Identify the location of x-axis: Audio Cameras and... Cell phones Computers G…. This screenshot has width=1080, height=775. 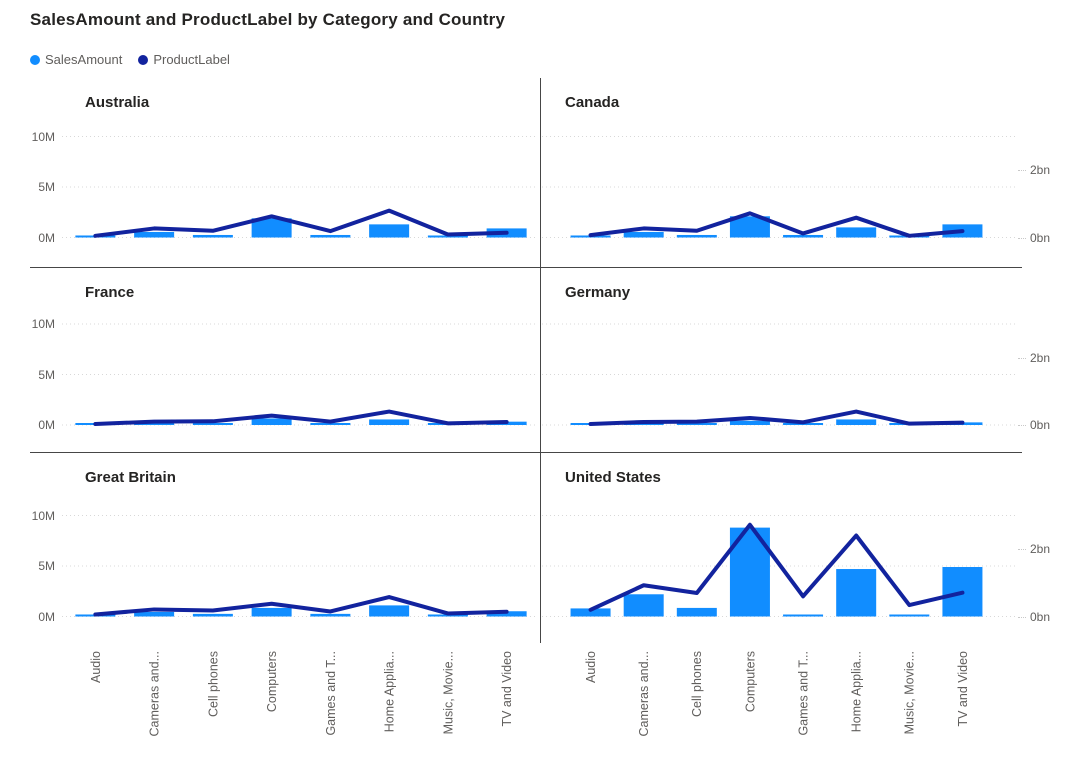
(529, 694).